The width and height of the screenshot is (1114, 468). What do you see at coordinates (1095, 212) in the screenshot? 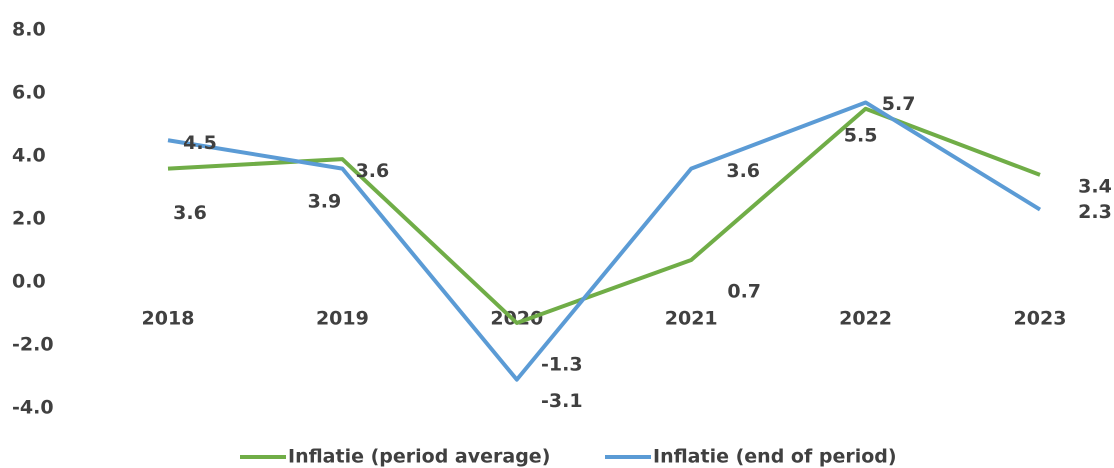
I see `data-label: 2.3` at bounding box center [1095, 212].